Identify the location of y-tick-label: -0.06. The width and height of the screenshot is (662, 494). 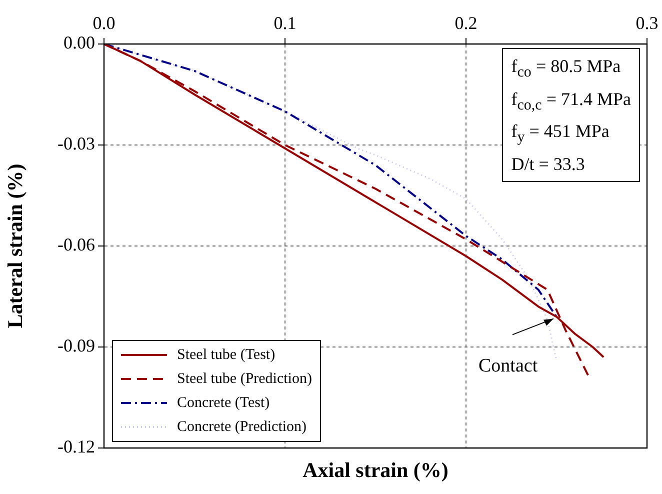
(76, 244).